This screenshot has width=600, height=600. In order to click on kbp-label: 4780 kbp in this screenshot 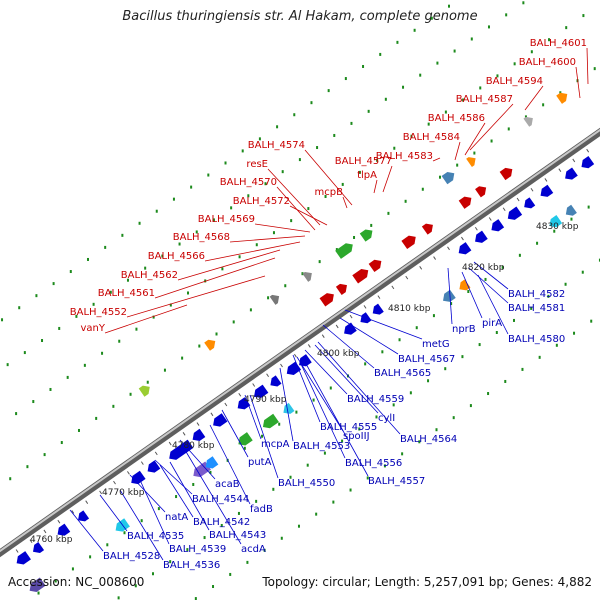, I will do `click(193, 446)`.